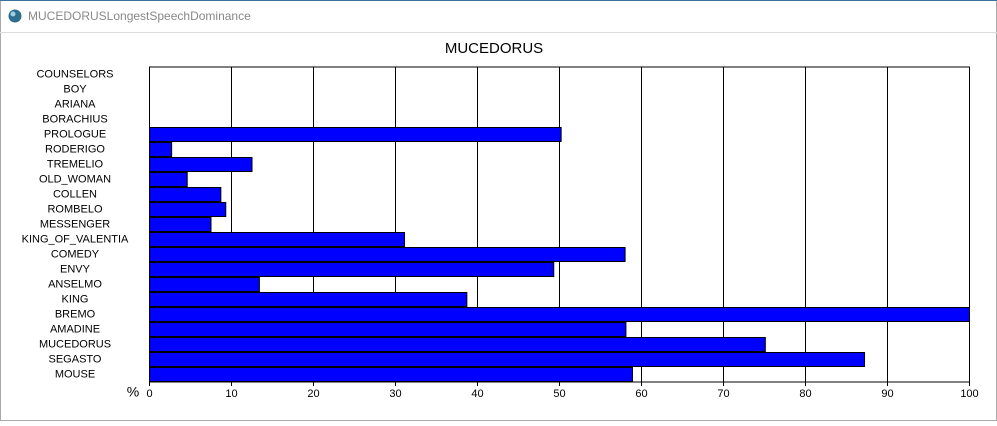  I want to click on y-tick-label: KING_OF_VALENTIA, so click(75, 239).